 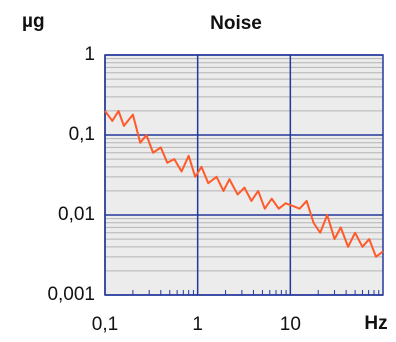 I want to click on y-tick-label: 0,001, so click(x=71, y=294).